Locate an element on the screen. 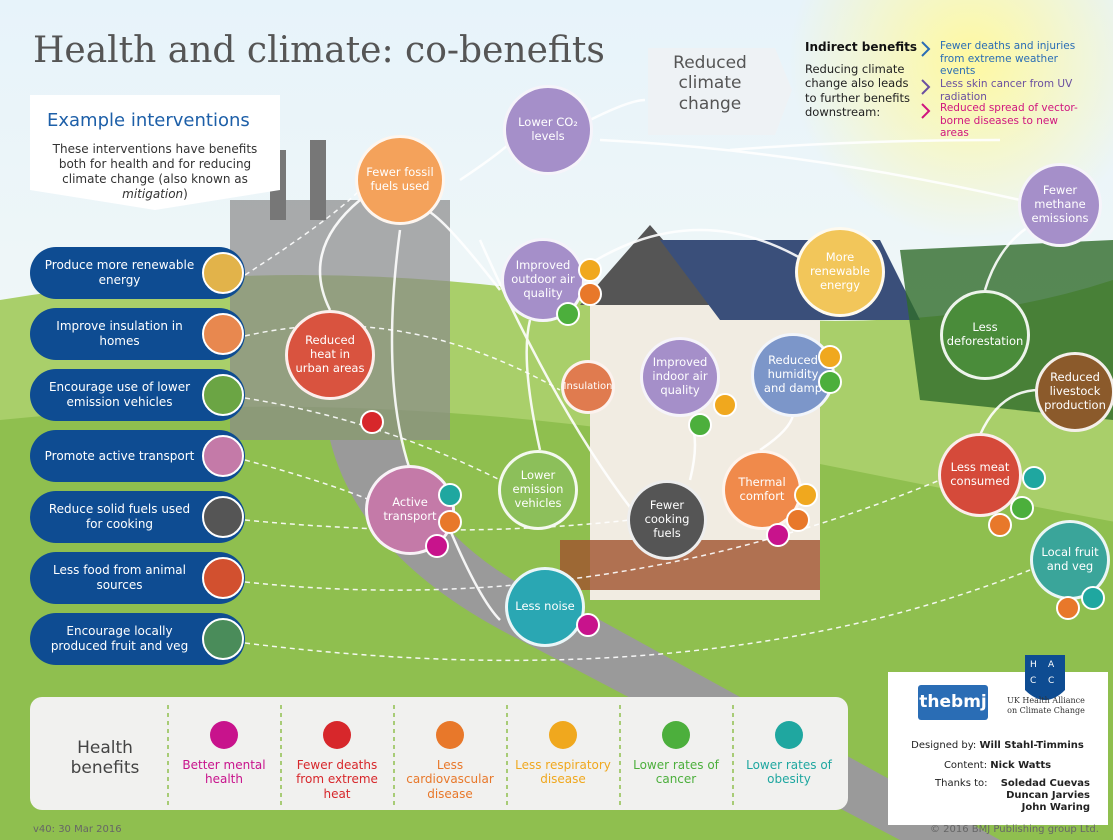  logo-letter: A is located at coordinates (1051, 665).